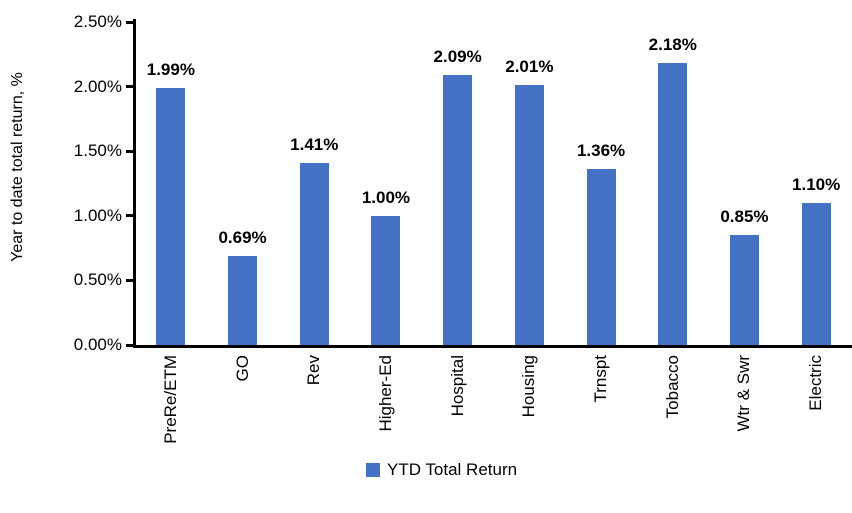 The width and height of the screenshot is (852, 513). Describe the element at coordinates (386, 280) in the screenshot. I see `bar-higher-ed` at that location.